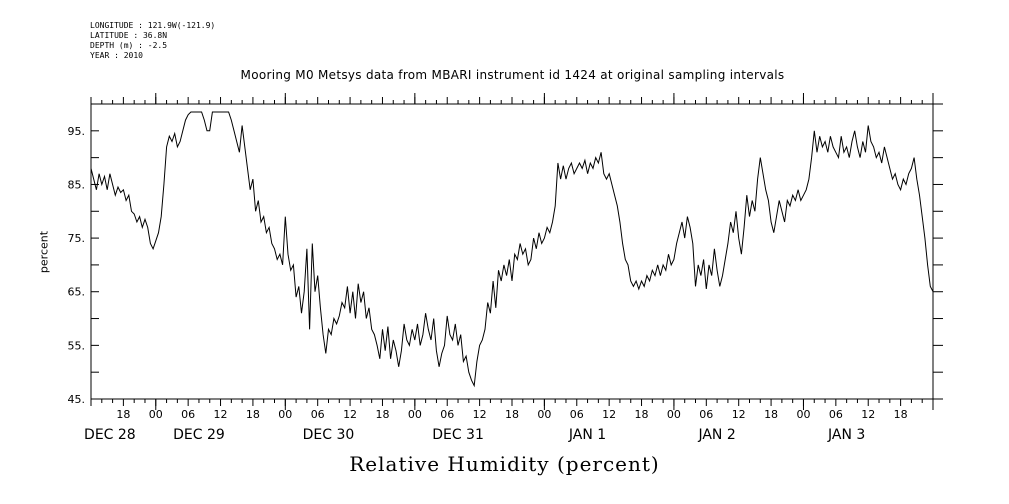  I want to click on y-tick-label: 85., so click(77, 184).